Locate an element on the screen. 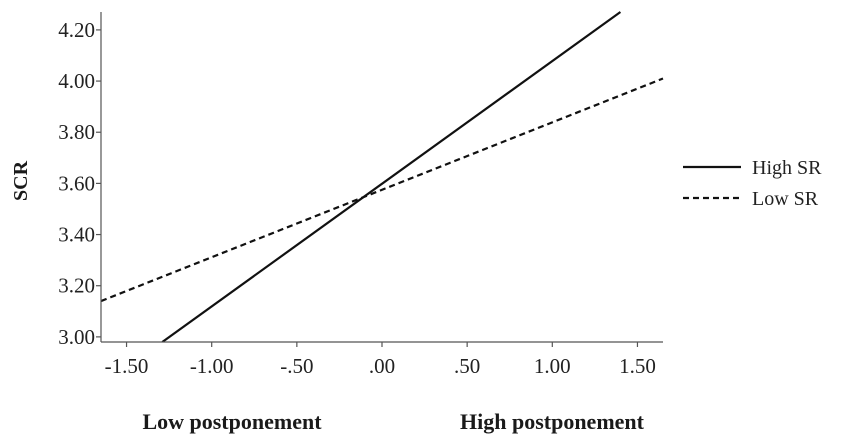 This screenshot has width=847, height=439. x-tick-label: -1.50 is located at coordinates (127, 366).